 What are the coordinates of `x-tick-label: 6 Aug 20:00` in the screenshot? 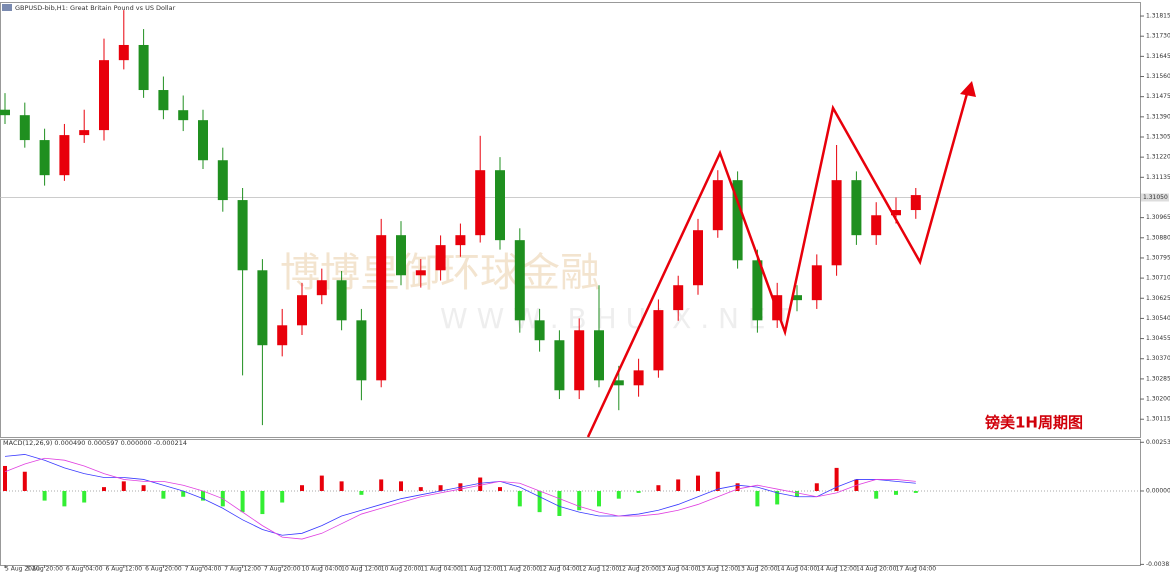 It's located at (163, 569).